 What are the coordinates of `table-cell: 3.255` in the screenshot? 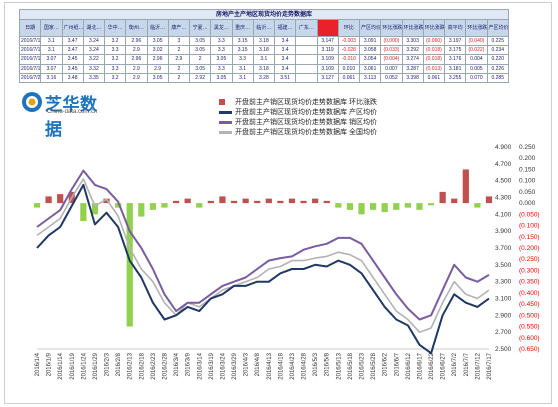 It's located at (455, 78).